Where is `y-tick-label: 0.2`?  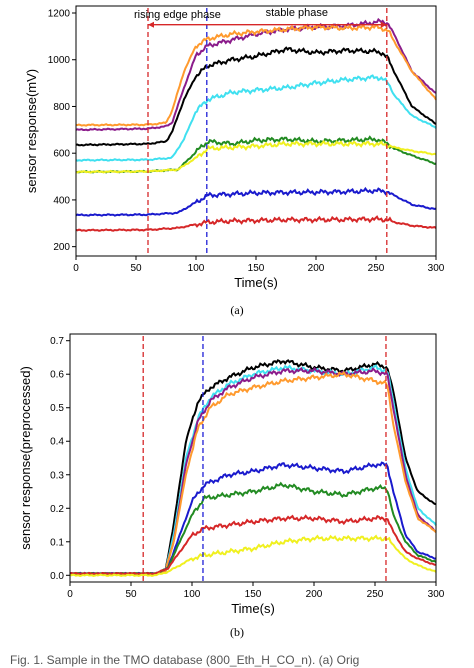
y-tick-label: 0.2 is located at coordinates (57, 509).